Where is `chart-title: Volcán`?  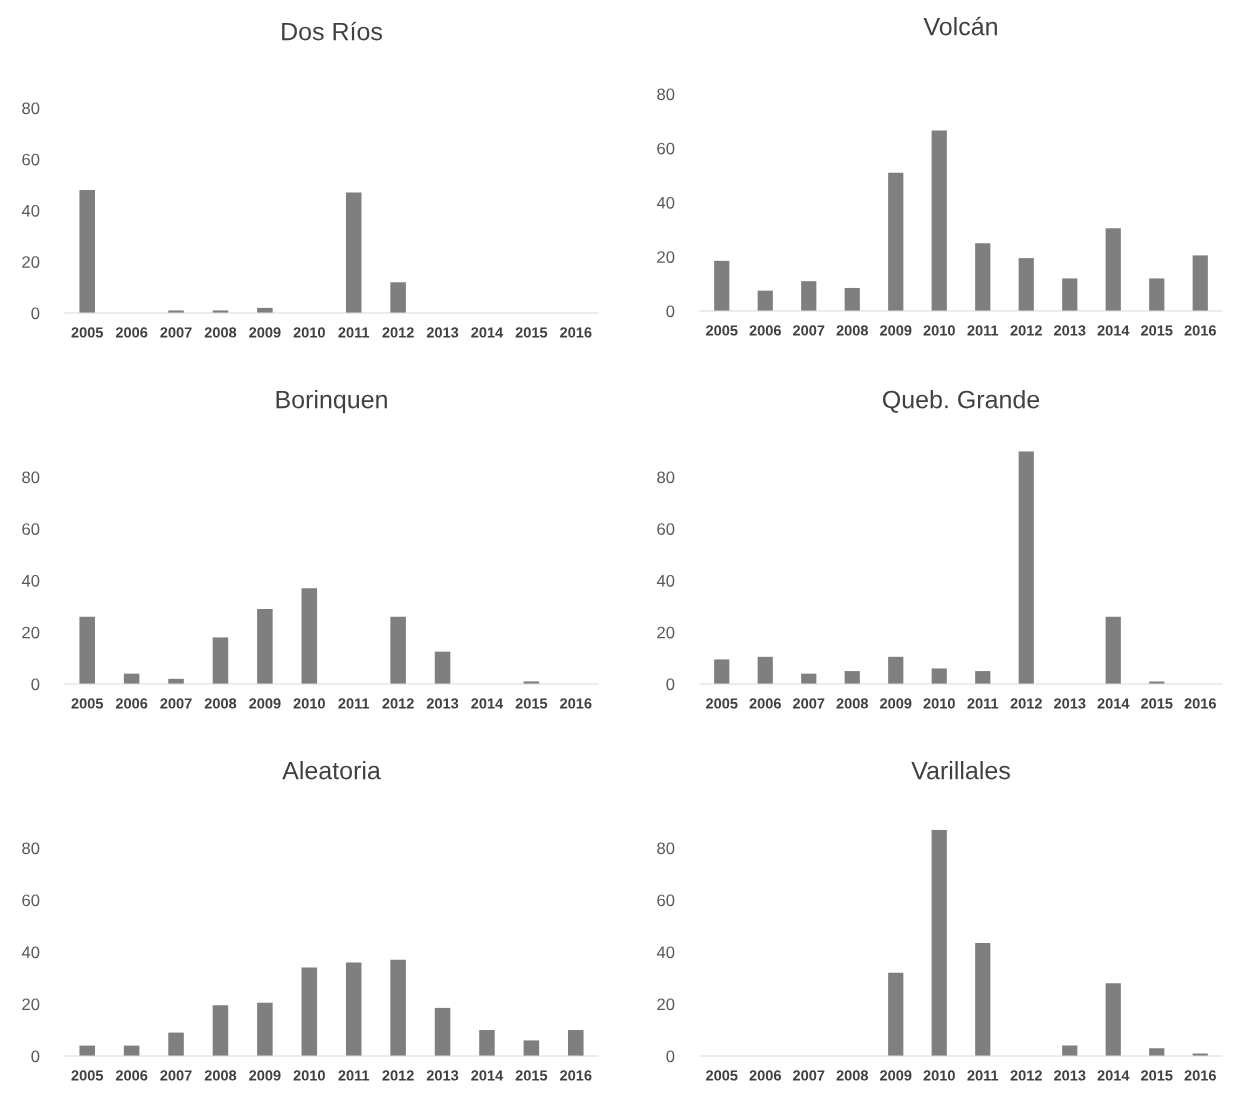
chart-title: Volcán is located at coordinates (960, 26).